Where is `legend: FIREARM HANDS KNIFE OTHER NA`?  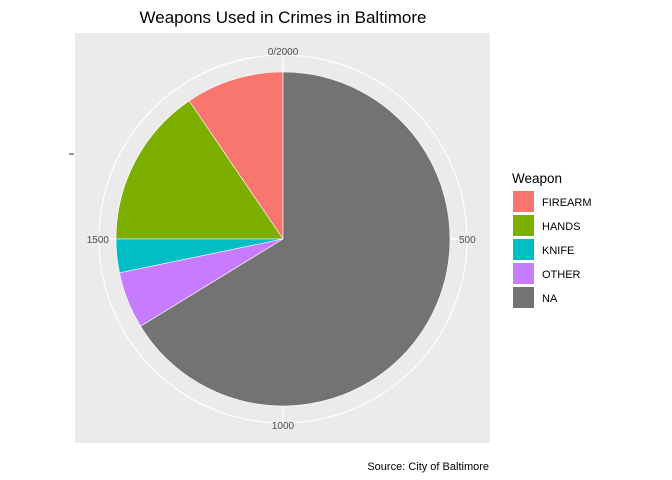 legend: FIREARM HANDS KNIFE OTHER NA is located at coordinates (552, 249).